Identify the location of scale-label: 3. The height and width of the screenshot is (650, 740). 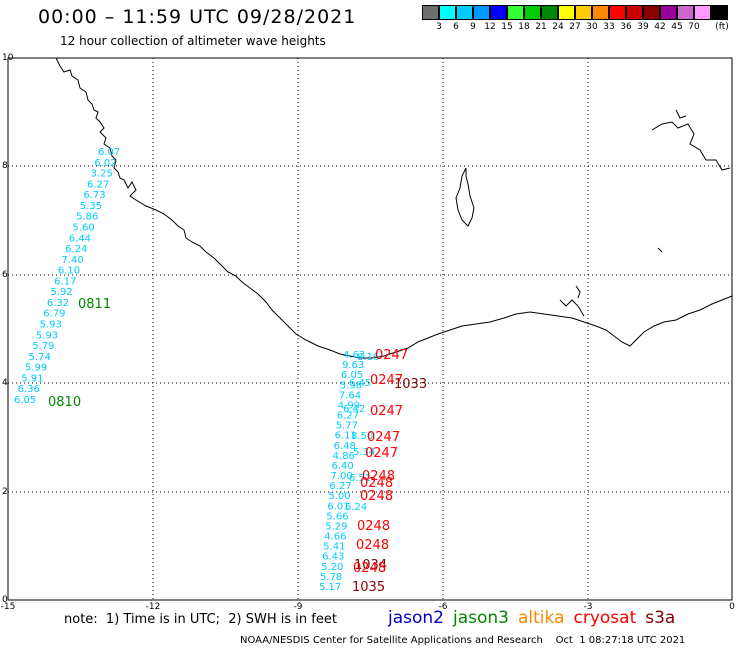
(439, 27).